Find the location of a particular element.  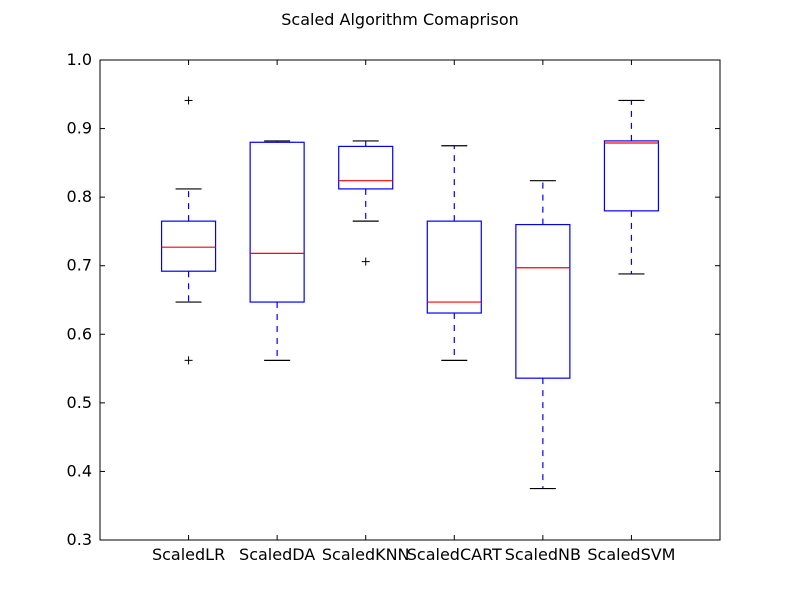

y-tick-label: 0.8 is located at coordinates (79, 196).